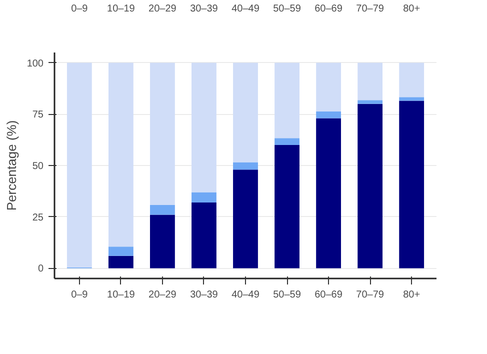 The height and width of the screenshot is (354, 487). What do you see at coordinates (370, 9) in the screenshot?
I see `text: 70–79` at bounding box center [370, 9].